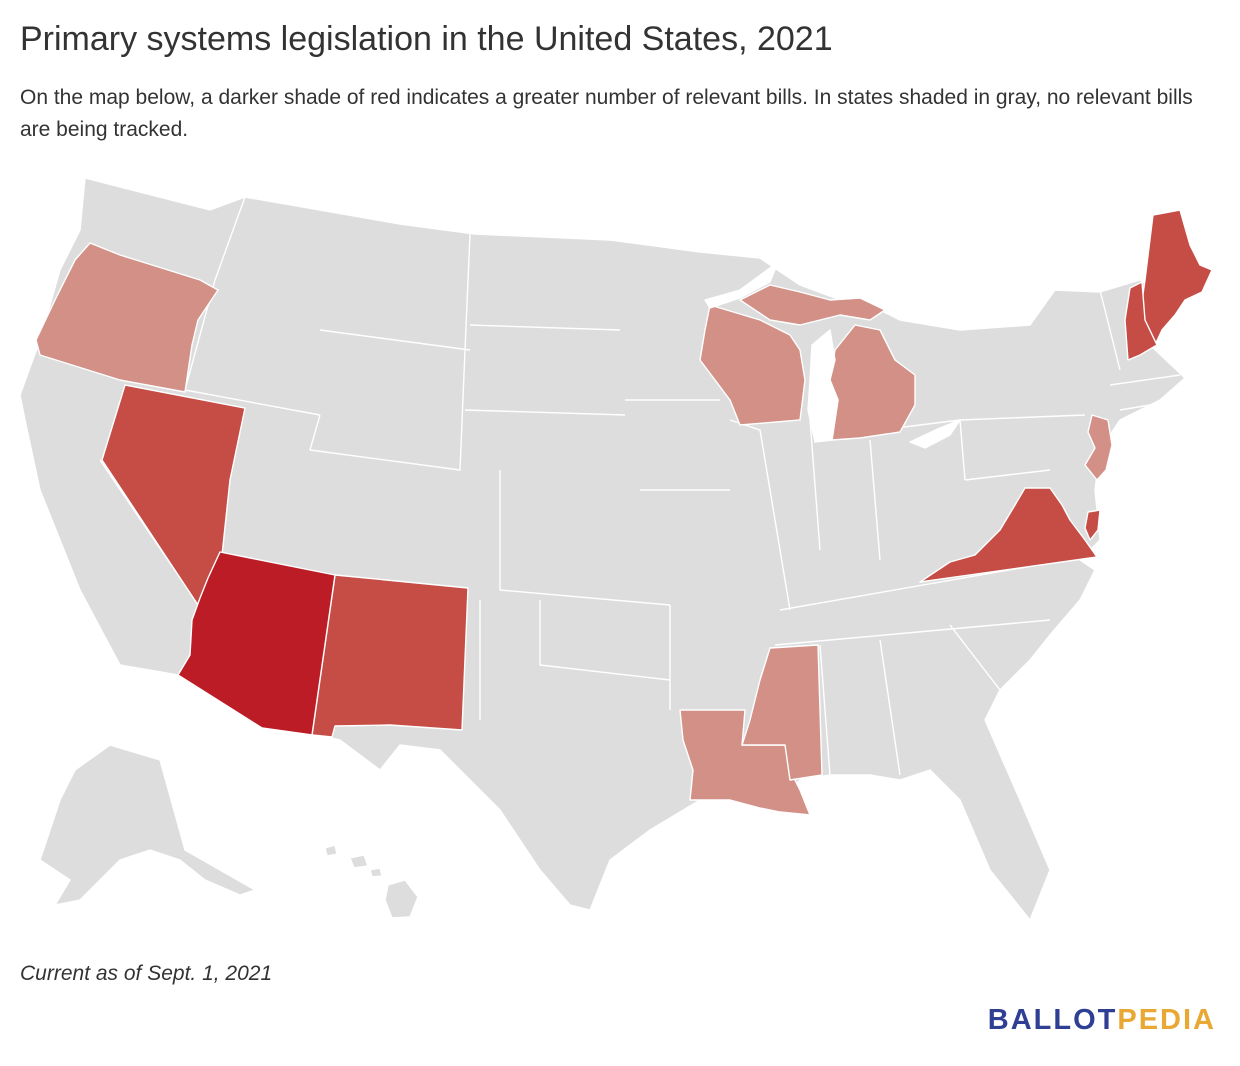  Describe the element at coordinates (1166, 1020) in the screenshot. I see `logo-pedia: PEDIA` at that location.